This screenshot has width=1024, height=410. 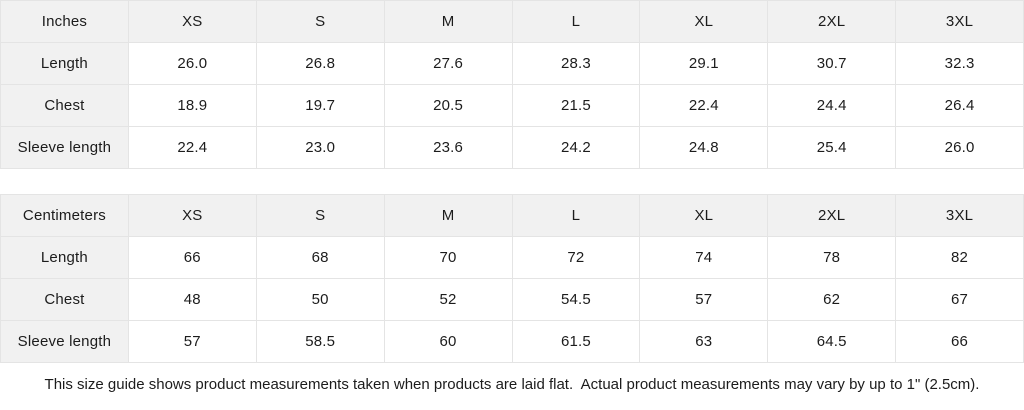 What do you see at coordinates (576, 63) in the screenshot?
I see `measurement-cell: 28.3` at bounding box center [576, 63].